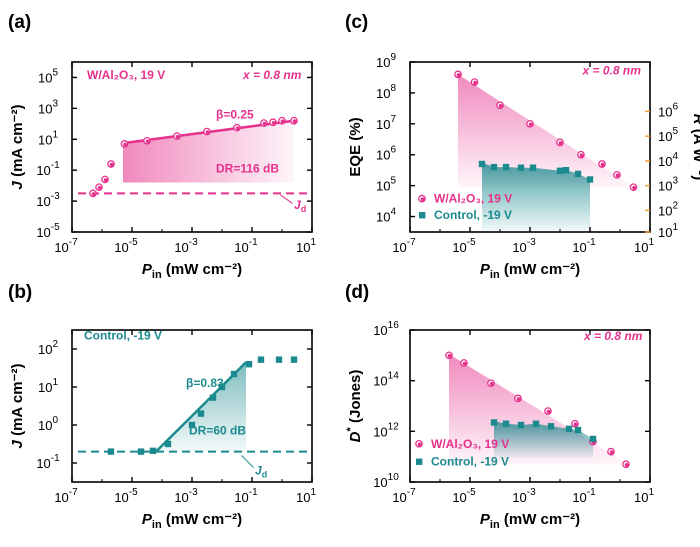 This screenshot has height=547, width=700. I want to click on annotation: β=0.25, so click(235, 114).